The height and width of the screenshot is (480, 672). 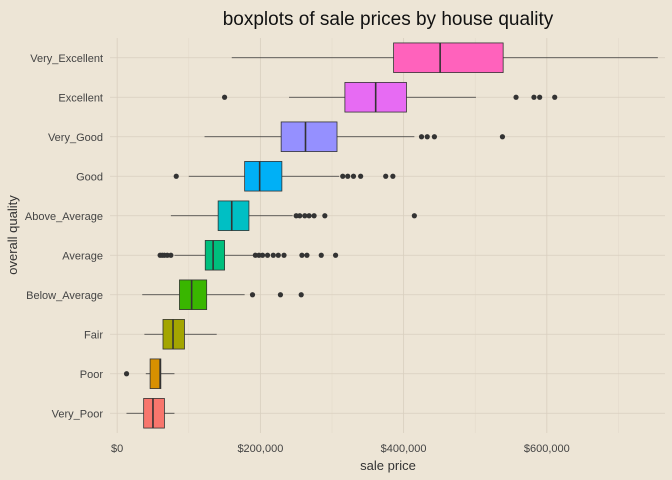 What do you see at coordinates (404, 449) in the screenshot?
I see `x-tick-label: $400,000` at bounding box center [404, 449].